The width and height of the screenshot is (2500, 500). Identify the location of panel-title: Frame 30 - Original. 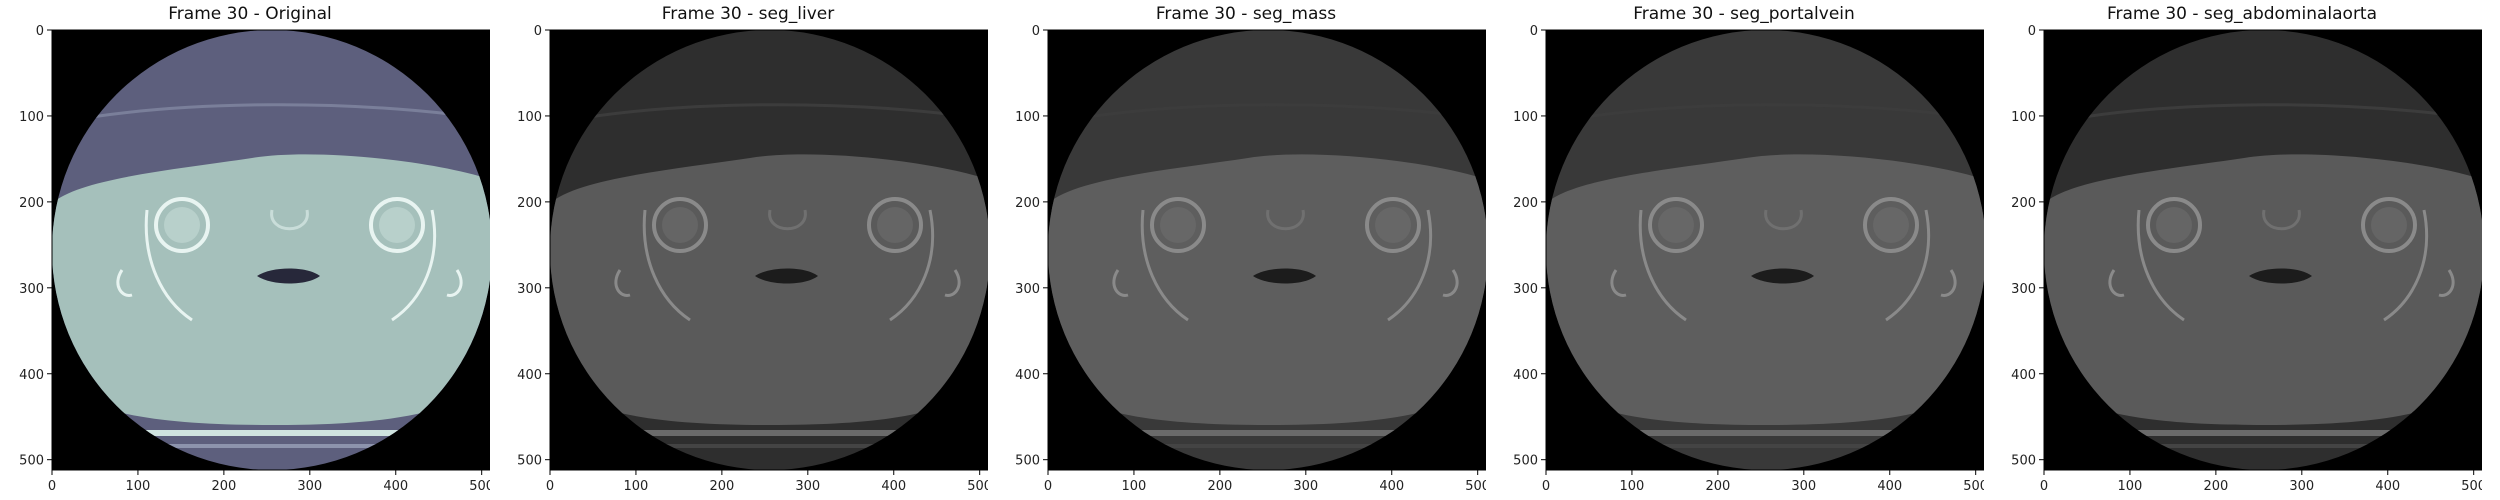
(250, 14).